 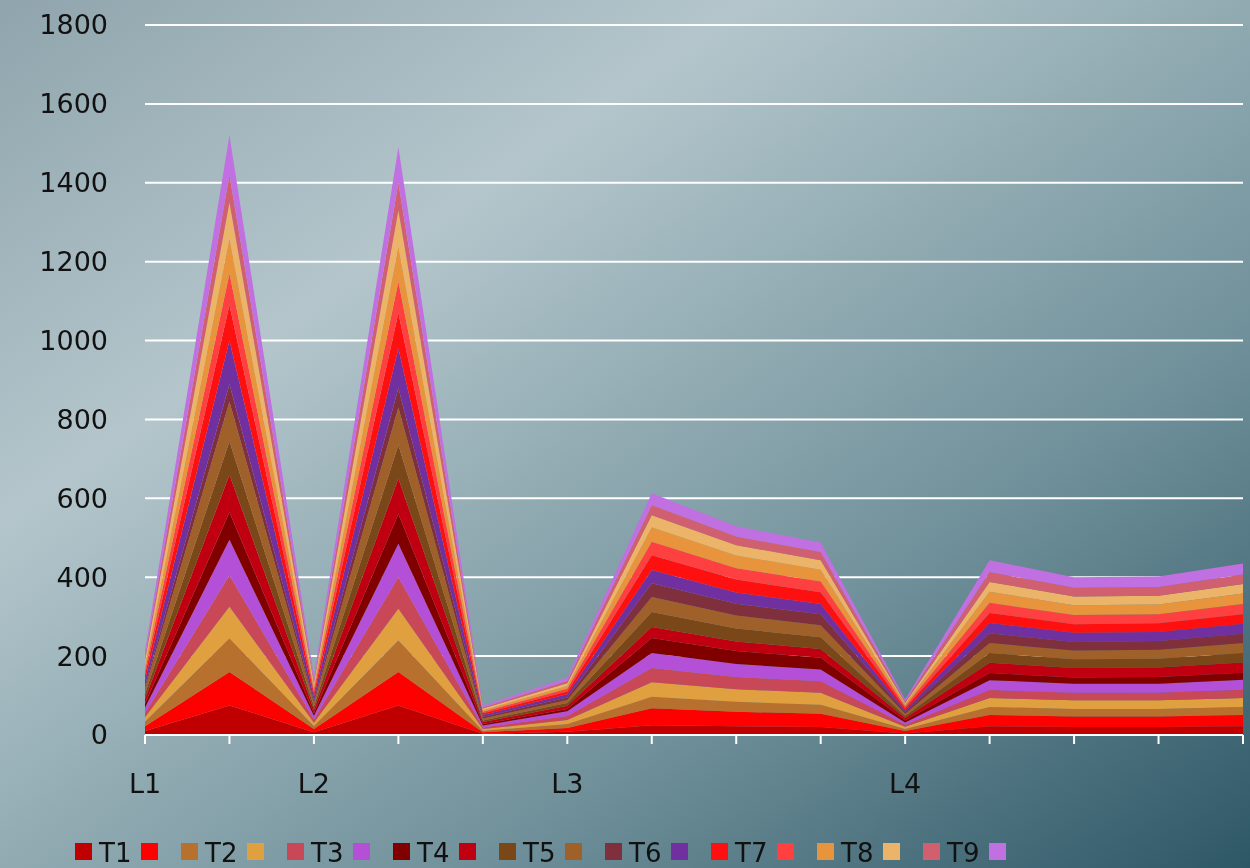 What do you see at coordinates (751, 853) in the screenshot?
I see `legend-label: T7` at bounding box center [751, 853].